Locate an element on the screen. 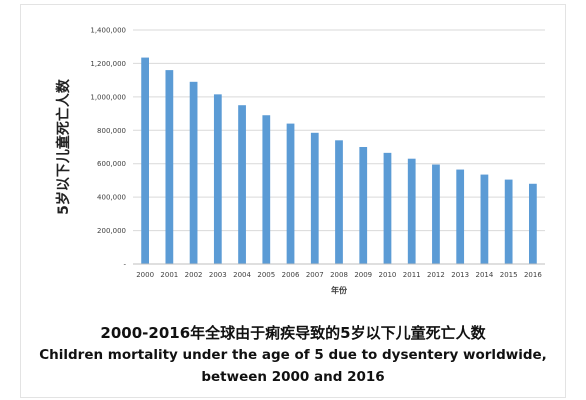  y-axis-title: 5岁以下儿童死亡人数 is located at coordinates (63, 146).